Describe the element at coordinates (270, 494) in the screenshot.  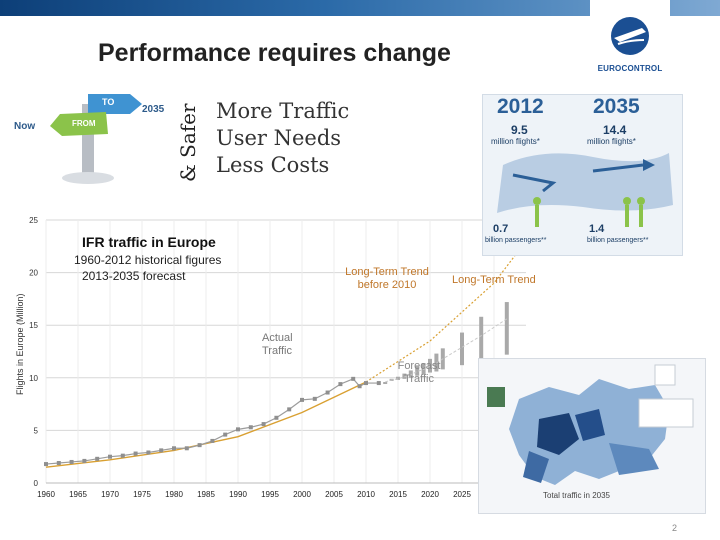
I see `x-tick-label: 1995` at that location.